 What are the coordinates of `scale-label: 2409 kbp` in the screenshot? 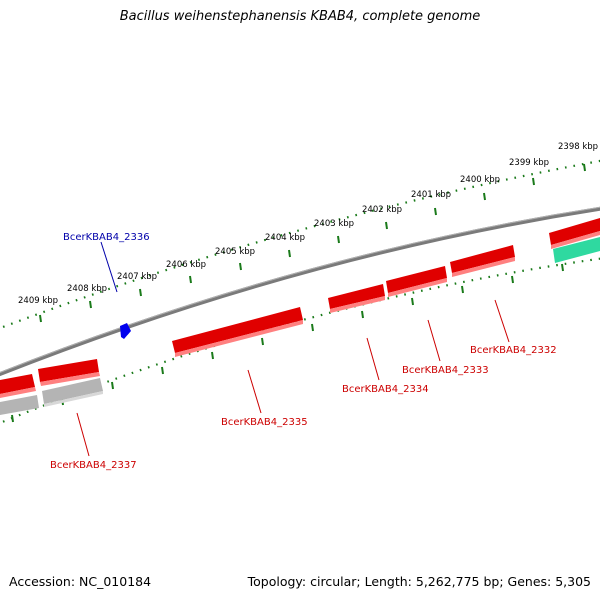 It's located at (38, 301).